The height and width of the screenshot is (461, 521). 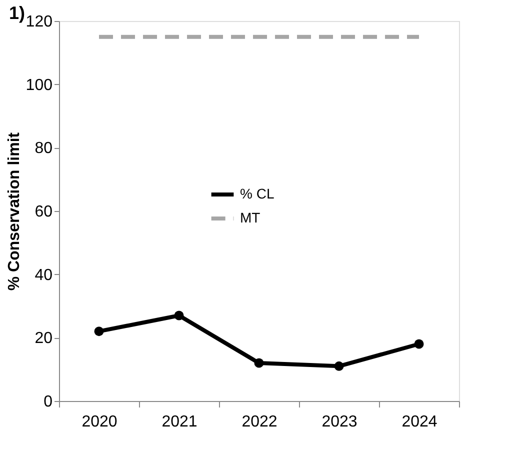 I want to click on chart-title: 1), so click(x=17, y=13).